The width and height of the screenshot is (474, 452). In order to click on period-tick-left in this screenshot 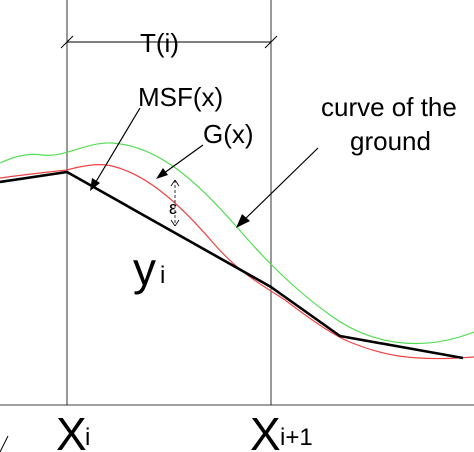, I will do `click(67, 42)`.